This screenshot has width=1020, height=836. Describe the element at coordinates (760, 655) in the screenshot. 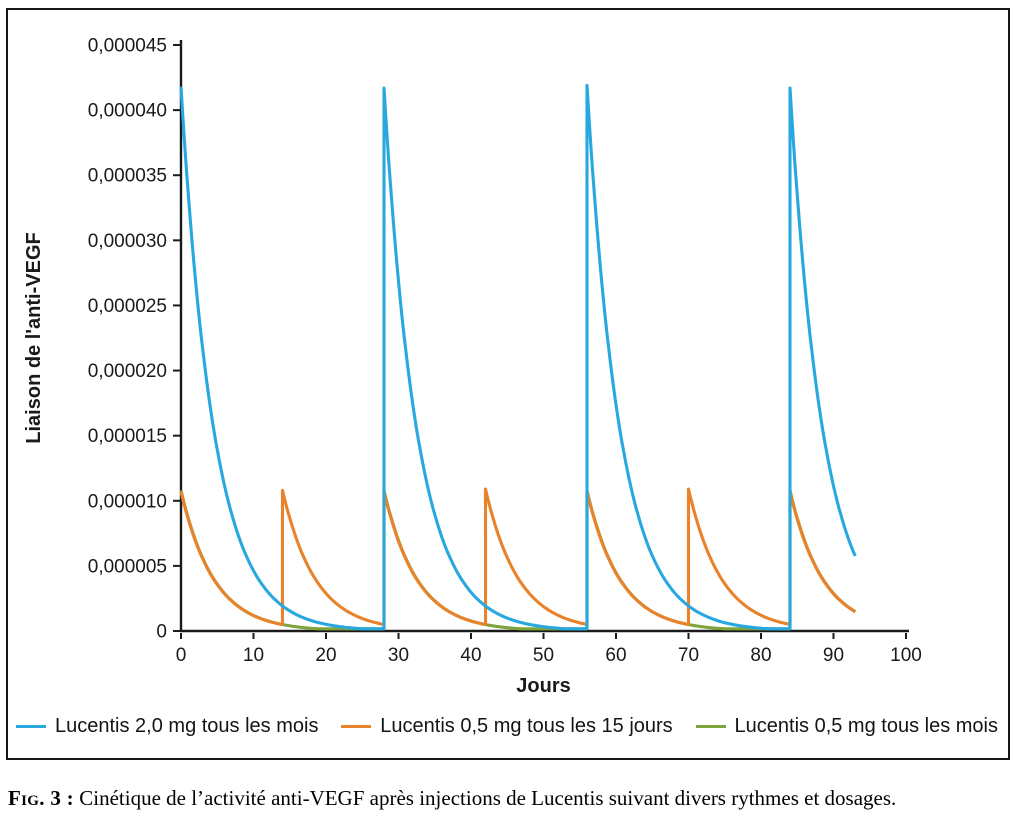

I see `x-tick-label: 80` at that location.